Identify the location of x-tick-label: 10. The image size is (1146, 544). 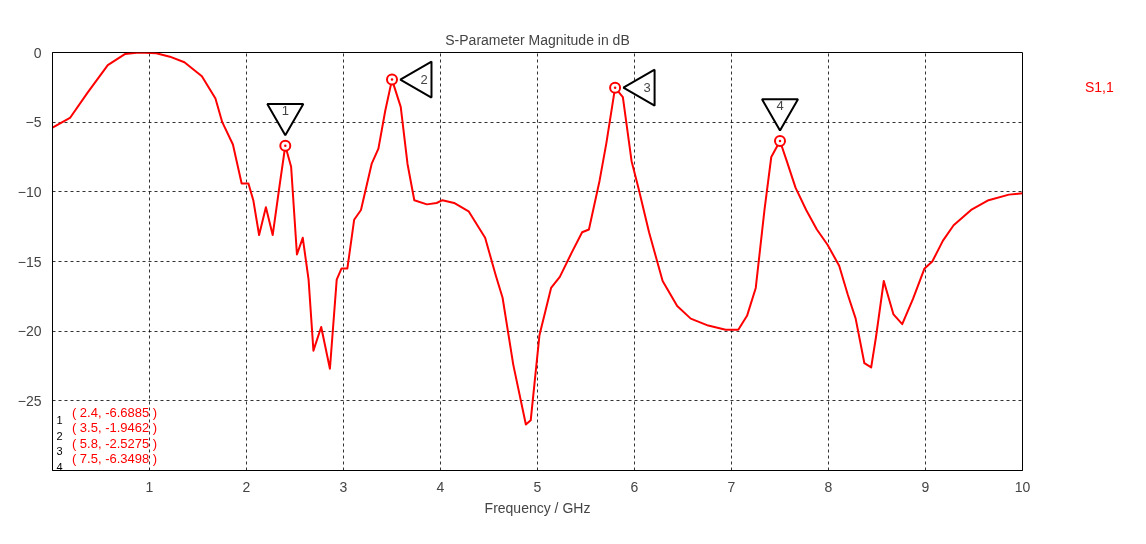
(1022, 486).